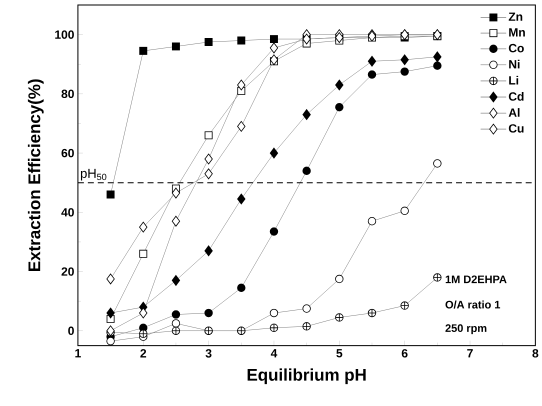  Describe the element at coordinates (71, 331) in the screenshot. I see `y-tick-label: 0` at that location.